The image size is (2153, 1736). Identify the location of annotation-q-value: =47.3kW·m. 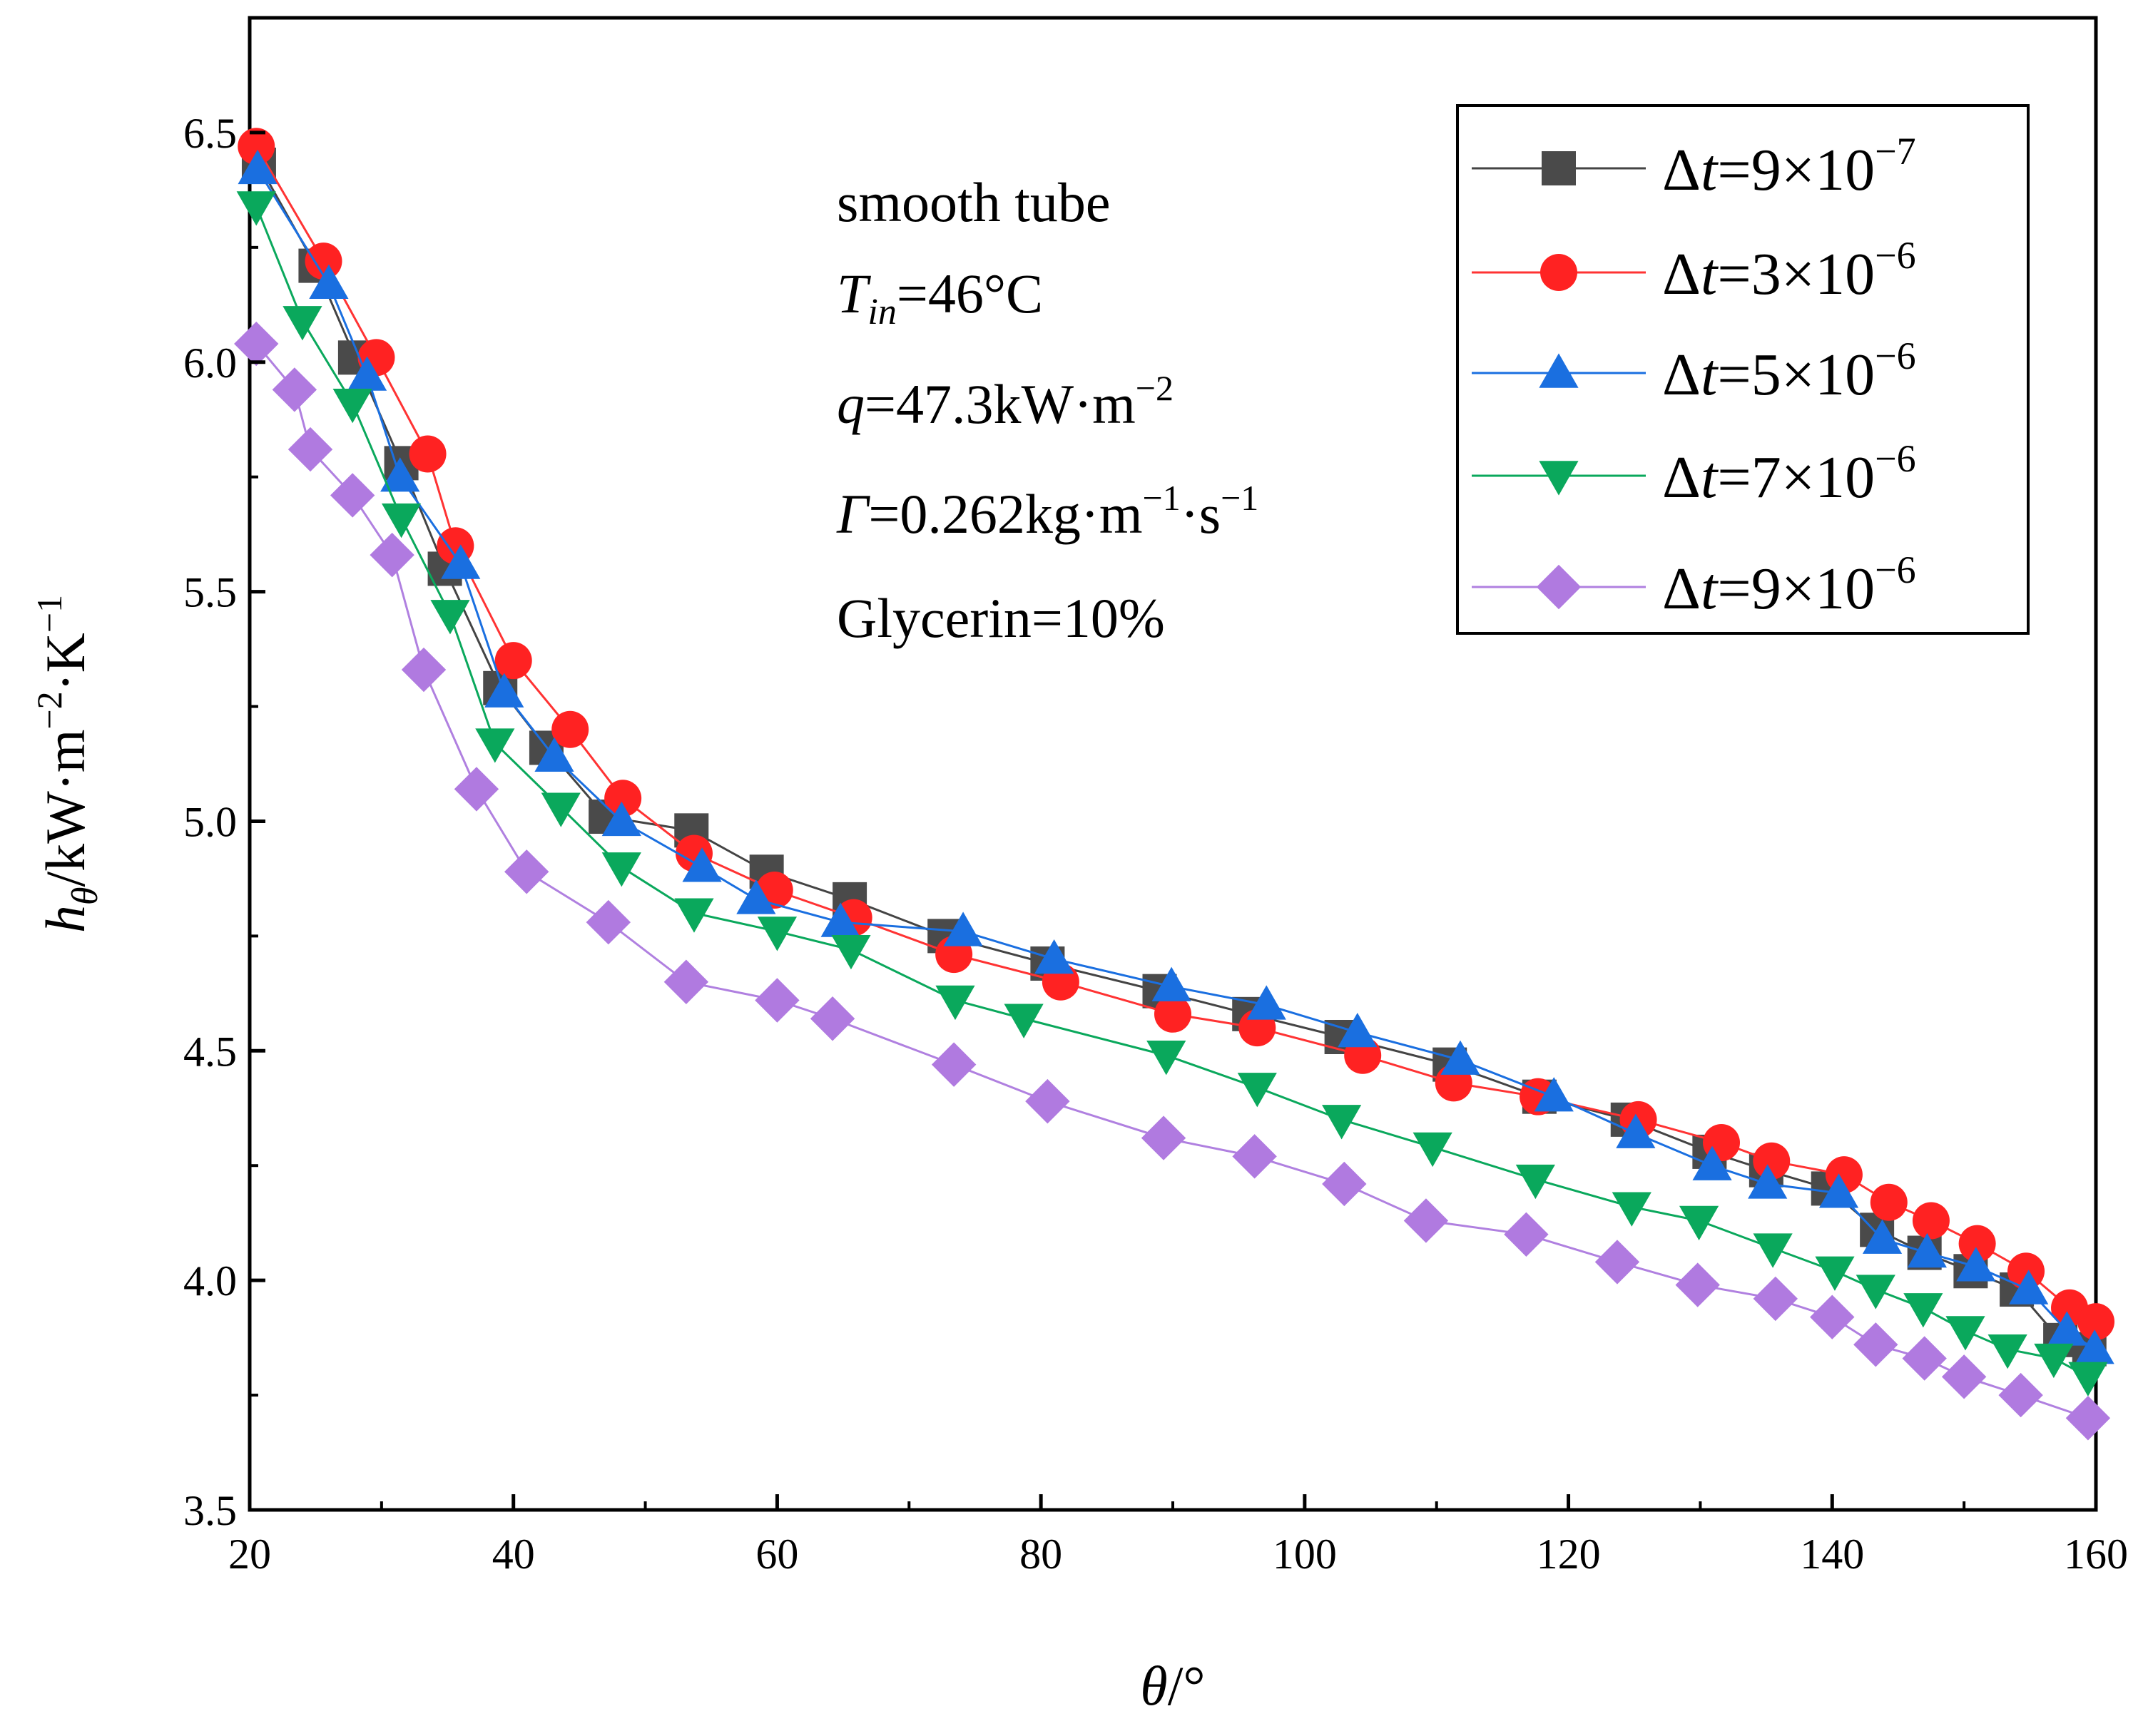
(1000, 404).